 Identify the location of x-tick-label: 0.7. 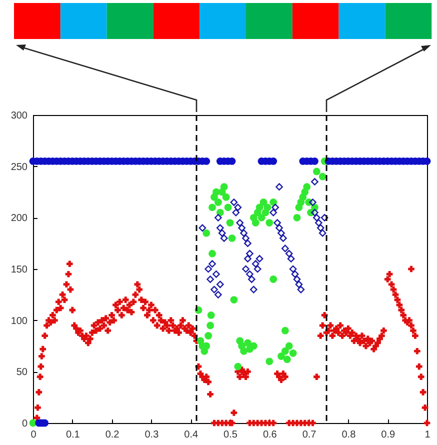
(309, 435).